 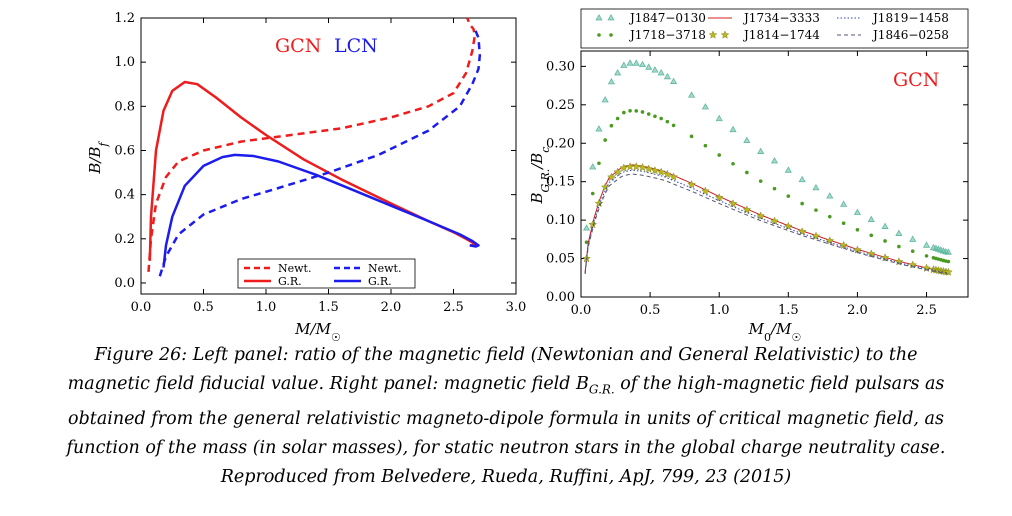 I want to click on right-xtick-label: 0.5, so click(x=650, y=310).